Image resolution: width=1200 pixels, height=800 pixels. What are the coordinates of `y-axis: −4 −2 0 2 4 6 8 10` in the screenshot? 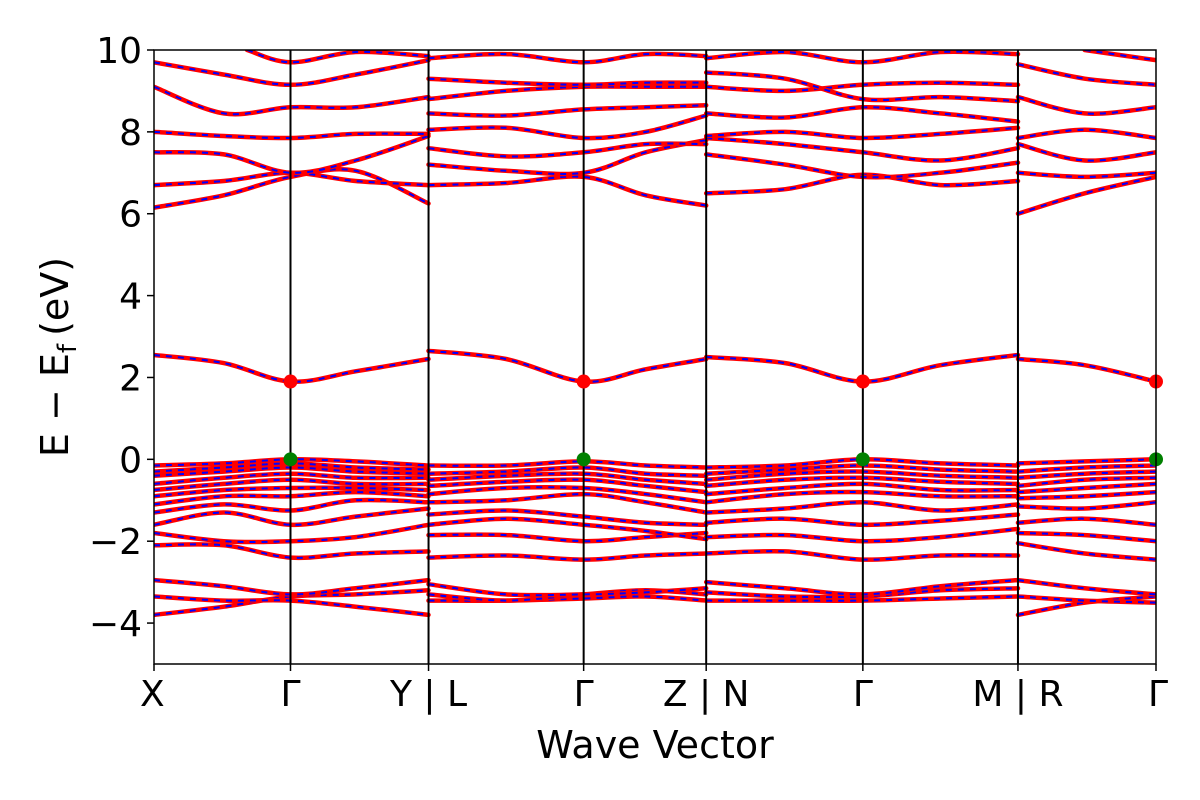 It's located at (121, 338).